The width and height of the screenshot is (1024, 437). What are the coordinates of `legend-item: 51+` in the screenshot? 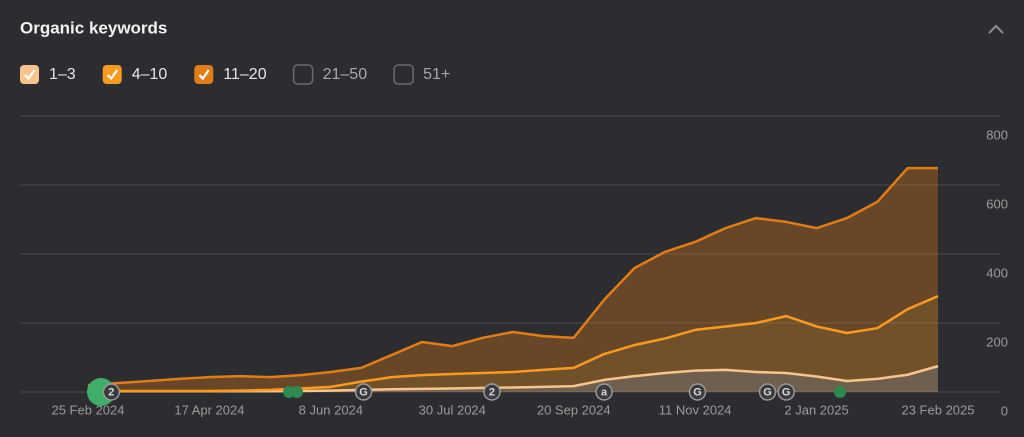 It's located at (421, 74).